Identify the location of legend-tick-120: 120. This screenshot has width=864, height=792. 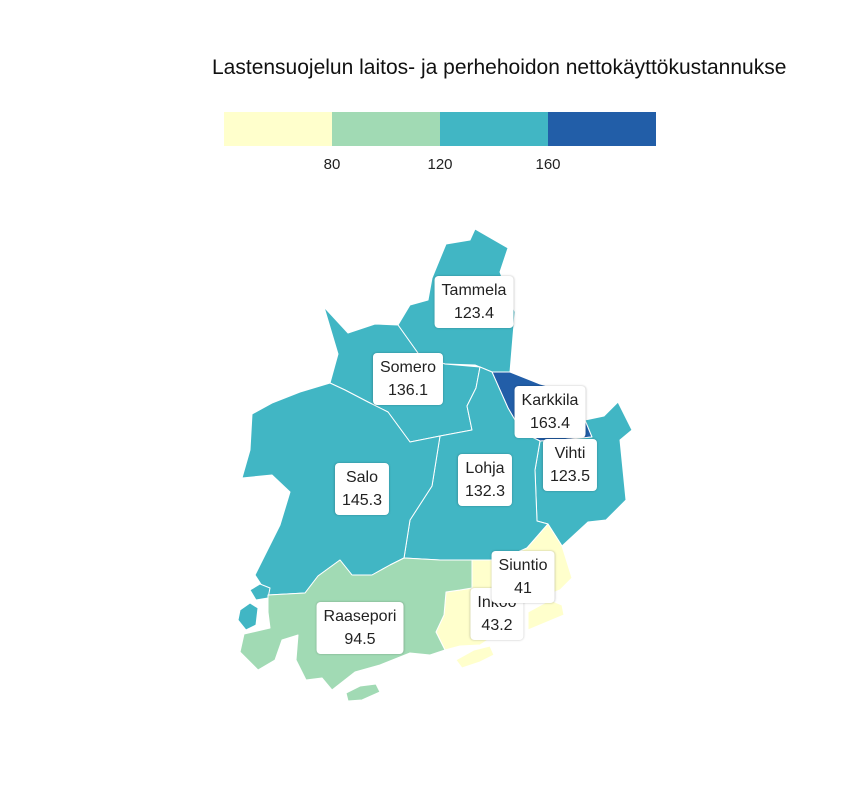
(440, 164).